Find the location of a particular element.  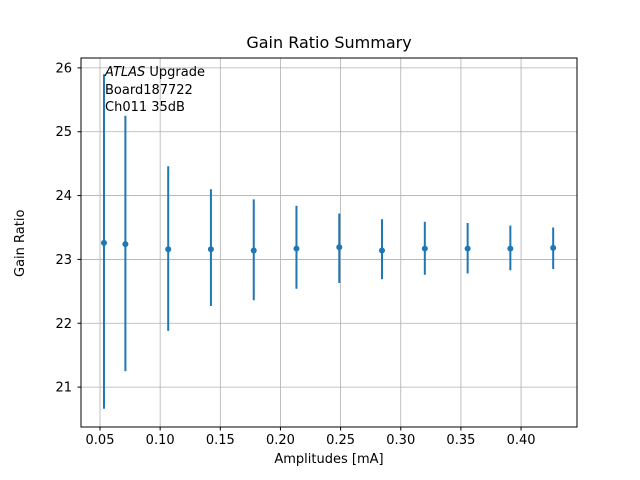

annotation-experiment: ATLAS is located at coordinates (125, 72).